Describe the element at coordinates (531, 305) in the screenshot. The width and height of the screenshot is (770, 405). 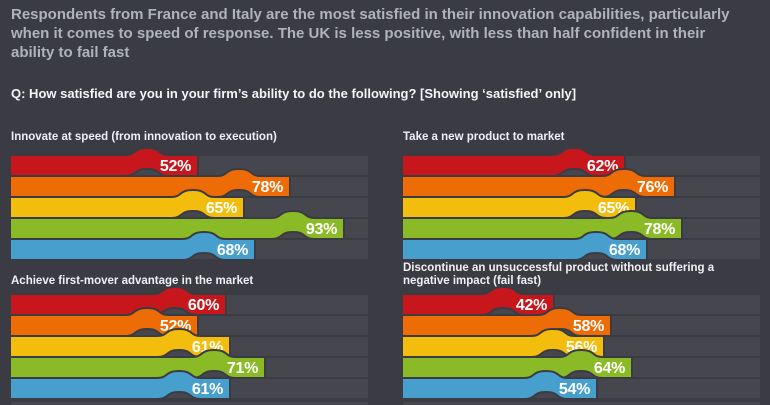
I see `bar-value-label: 42%` at that location.